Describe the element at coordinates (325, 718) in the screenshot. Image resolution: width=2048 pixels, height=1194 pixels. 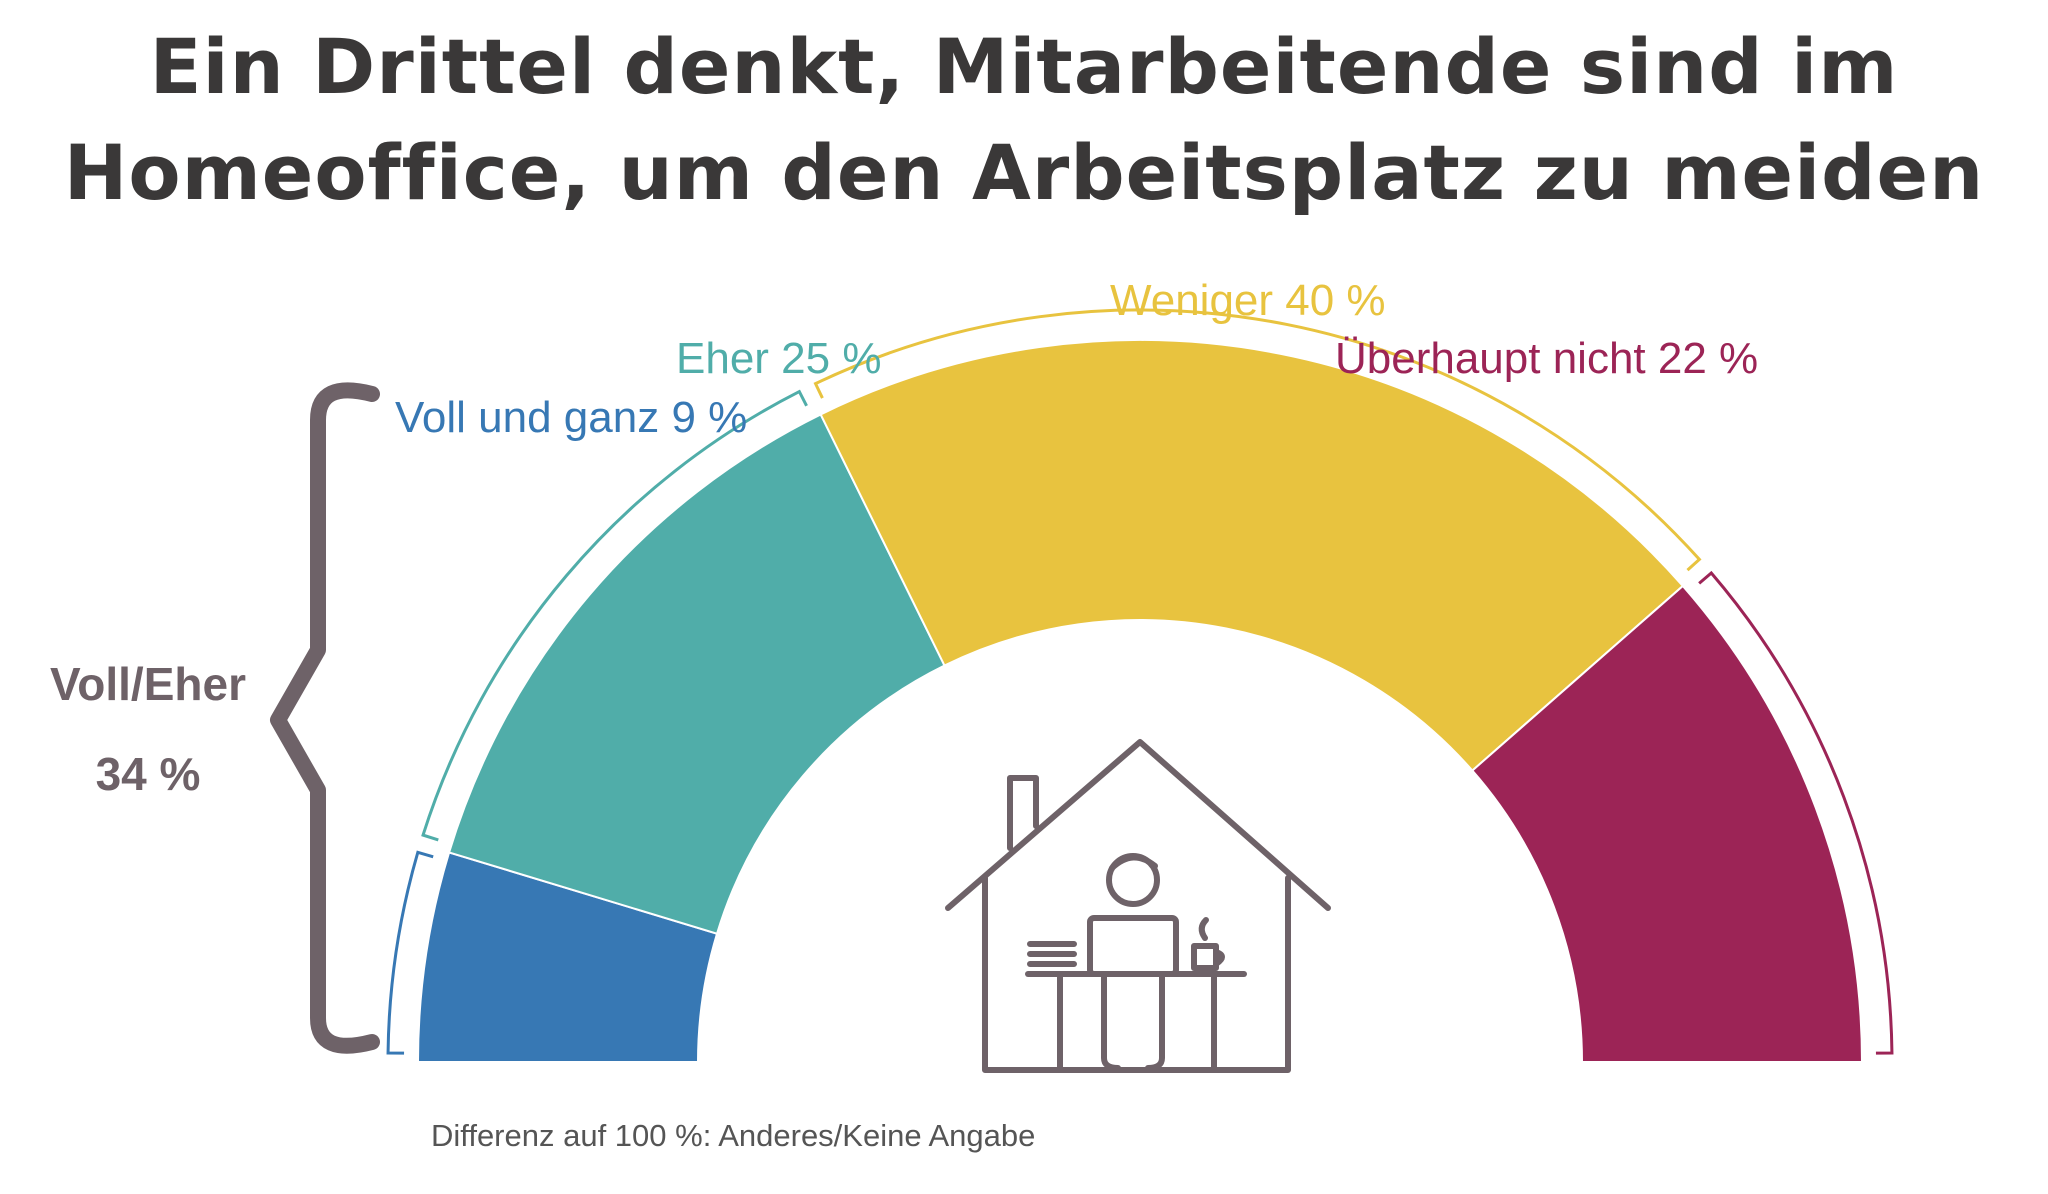
I see `group-brace` at that location.